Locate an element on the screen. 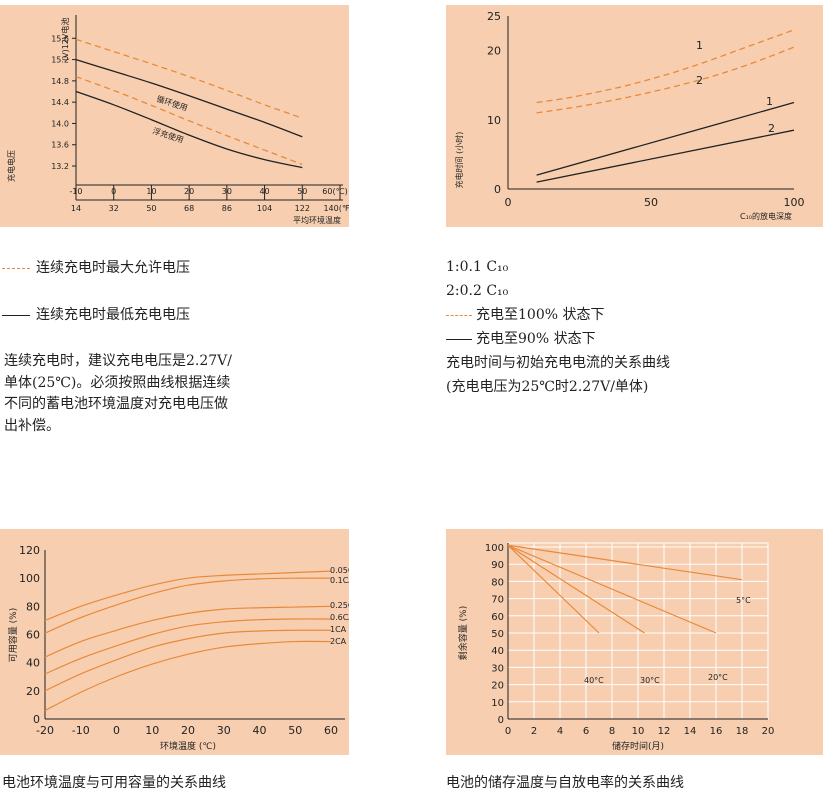  series-label: 0.1CA is located at coordinates (339, 580).